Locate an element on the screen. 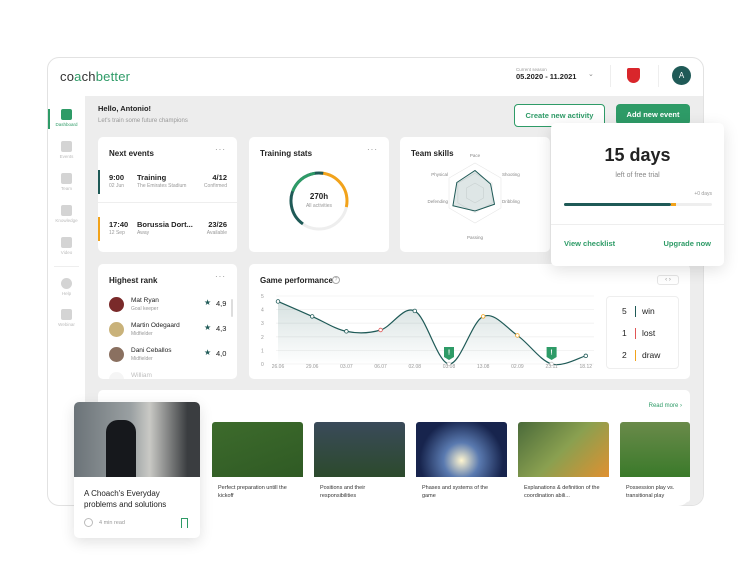 This screenshot has height=564, width=752. skill-axis-label: Passing is located at coordinates (475, 237).